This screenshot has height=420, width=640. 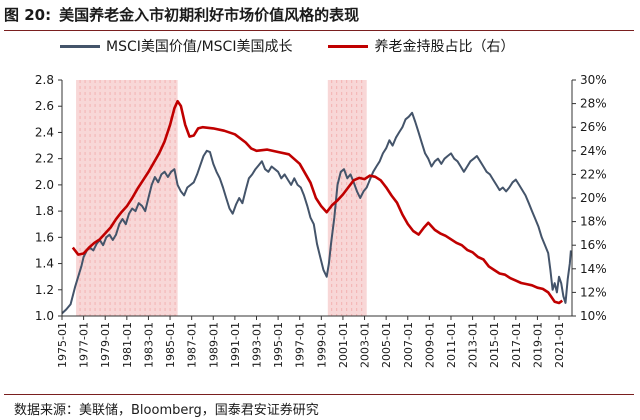 What do you see at coordinates (80, 46) in the screenshot?
I see `legend-swatch-left-series` at bounding box center [80, 46].